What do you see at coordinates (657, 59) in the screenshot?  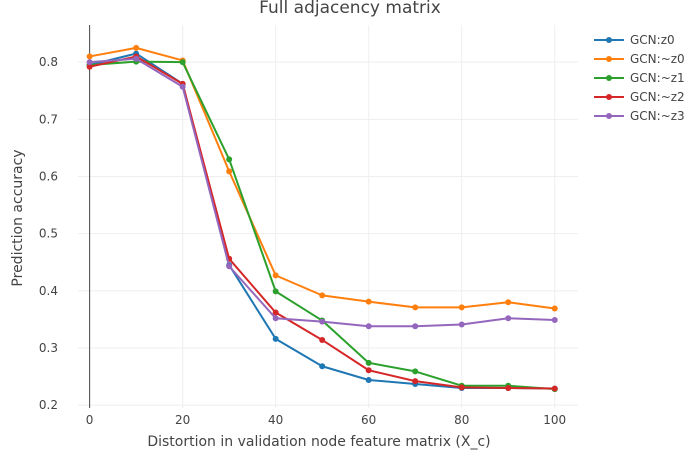 I see `legend-label: GCN:~z0` at bounding box center [657, 59].